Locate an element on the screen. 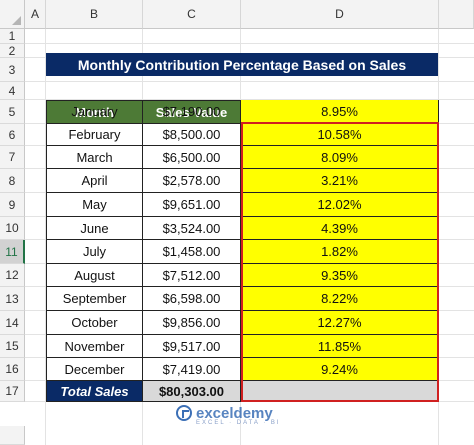 This screenshot has width=474, height=445. total-sales-label: Total Sales is located at coordinates (94, 391).